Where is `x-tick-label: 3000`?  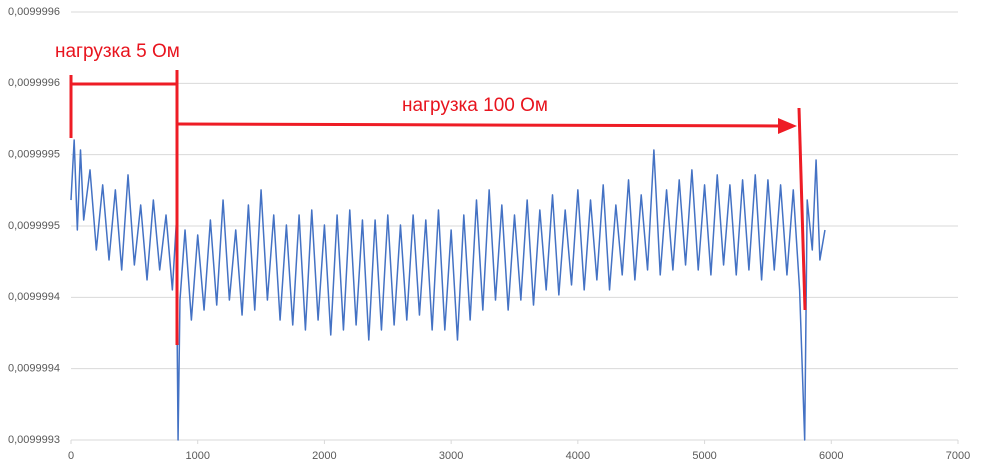
x-tick-label: 3000 is located at coordinates (451, 456).